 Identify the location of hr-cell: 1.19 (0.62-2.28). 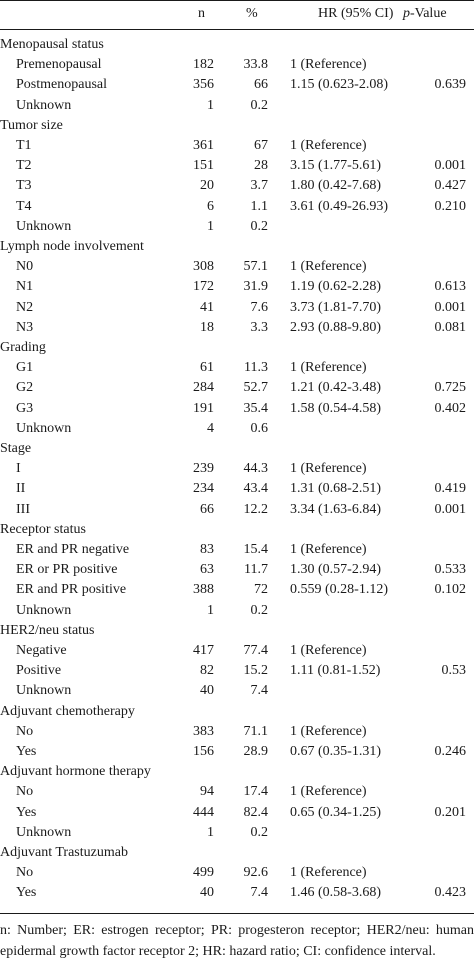
(335, 287).